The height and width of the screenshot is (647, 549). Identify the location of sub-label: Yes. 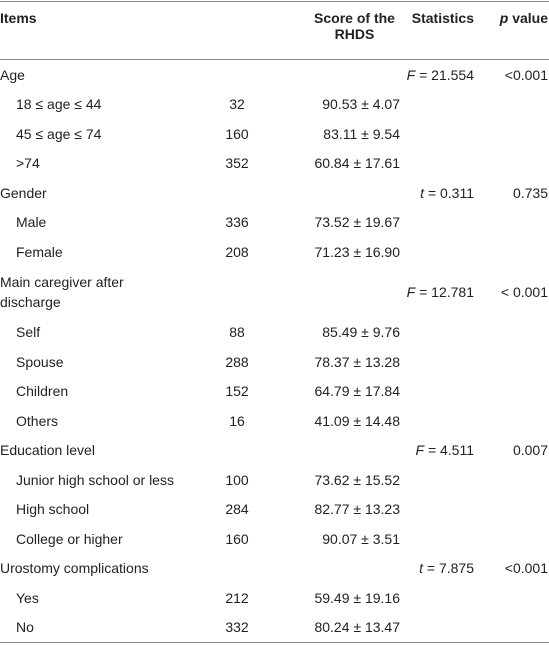
(27, 597).